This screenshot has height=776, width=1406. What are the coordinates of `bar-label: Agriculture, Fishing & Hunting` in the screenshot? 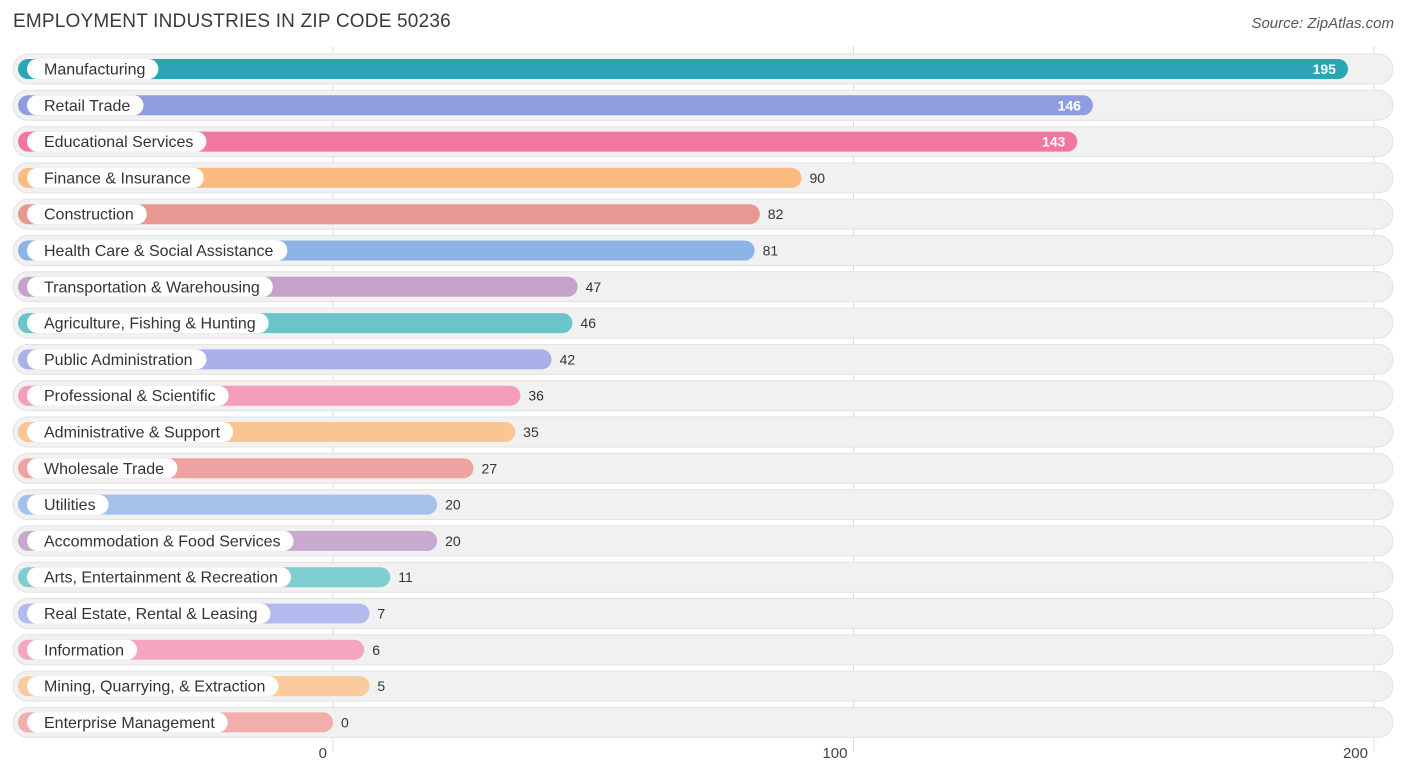 It's located at (150, 324).